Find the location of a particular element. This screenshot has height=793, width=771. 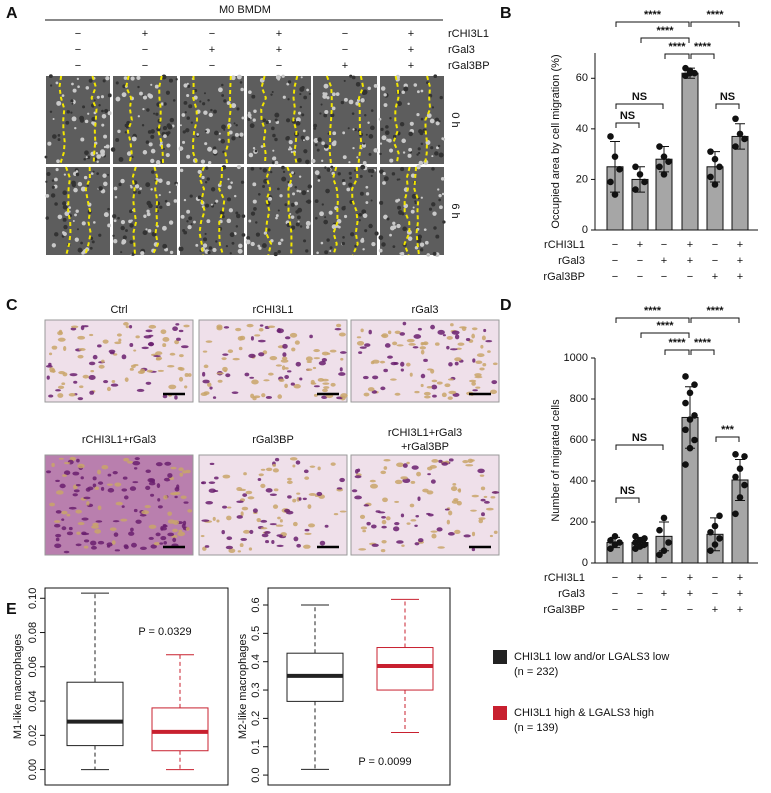

y-axis-label: Occupied area by cell migration (%) is located at coordinates (556, 141).